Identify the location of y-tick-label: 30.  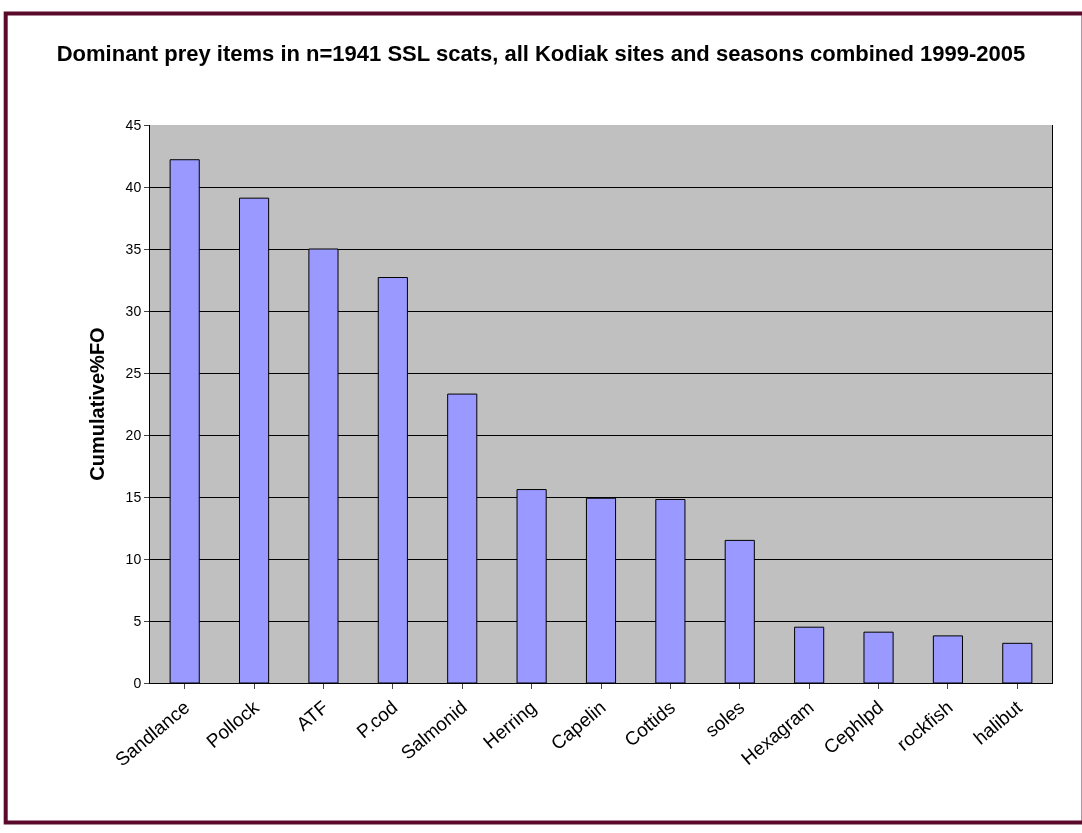
(133, 310).